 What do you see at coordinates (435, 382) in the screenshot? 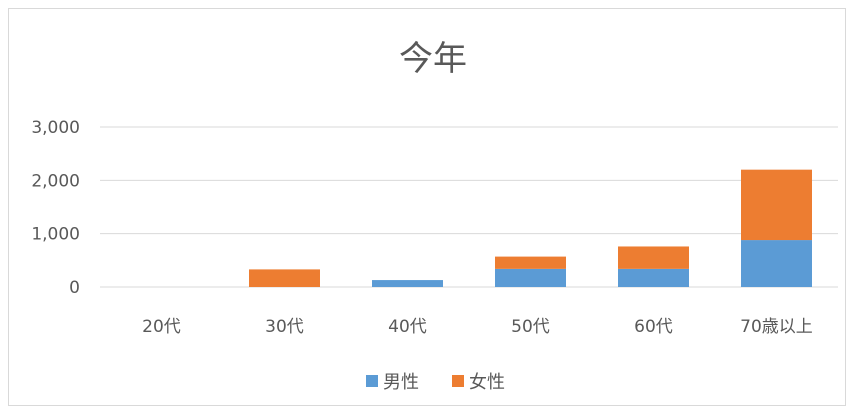
I see `legend: 男性 女性` at bounding box center [435, 382].